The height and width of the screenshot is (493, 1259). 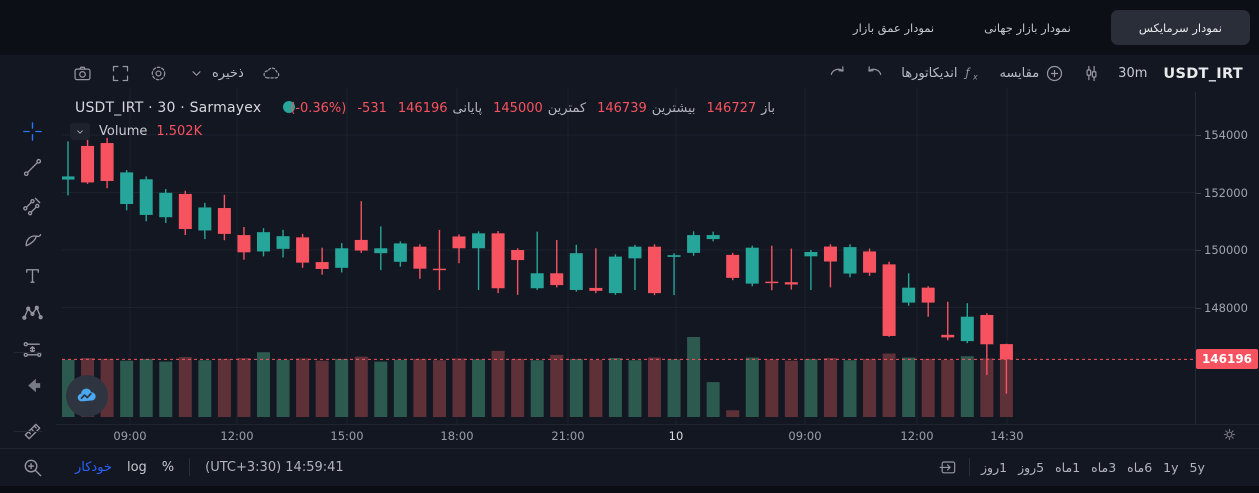 What do you see at coordinates (120, 73) in the screenshot?
I see `fullscreen-button` at bounding box center [120, 73].